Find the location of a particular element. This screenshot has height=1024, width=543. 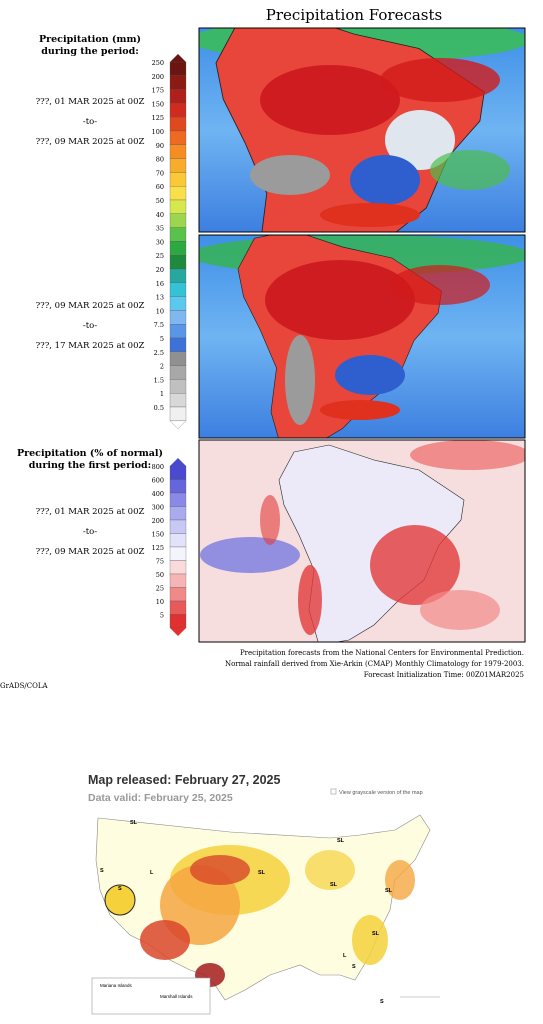

colorbar-label: 25 is located at coordinates (160, 589).